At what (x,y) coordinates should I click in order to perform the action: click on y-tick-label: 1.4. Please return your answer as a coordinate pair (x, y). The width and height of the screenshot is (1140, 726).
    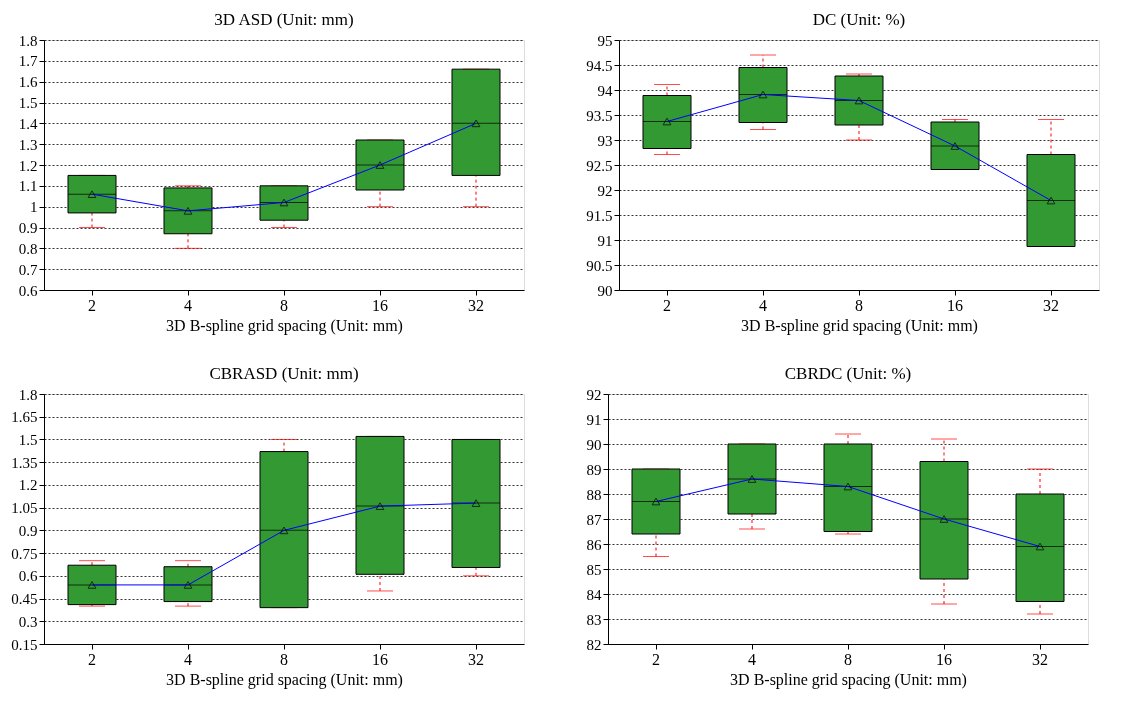
    Looking at the image, I should click on (28, 123).